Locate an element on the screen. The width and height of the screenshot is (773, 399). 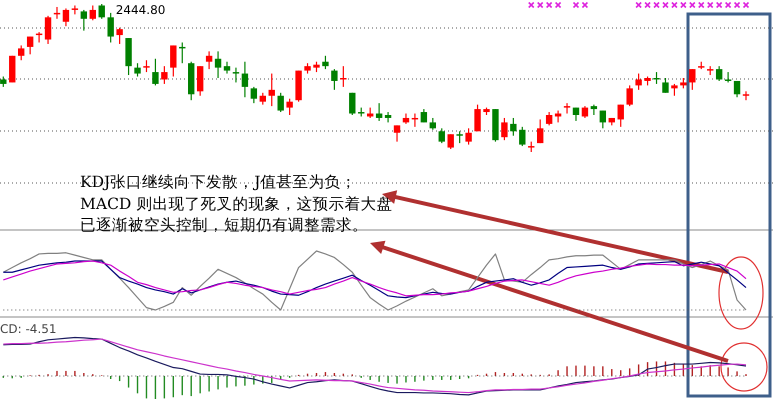
annotation: 2444.80 is located at coordinates (141, 10).